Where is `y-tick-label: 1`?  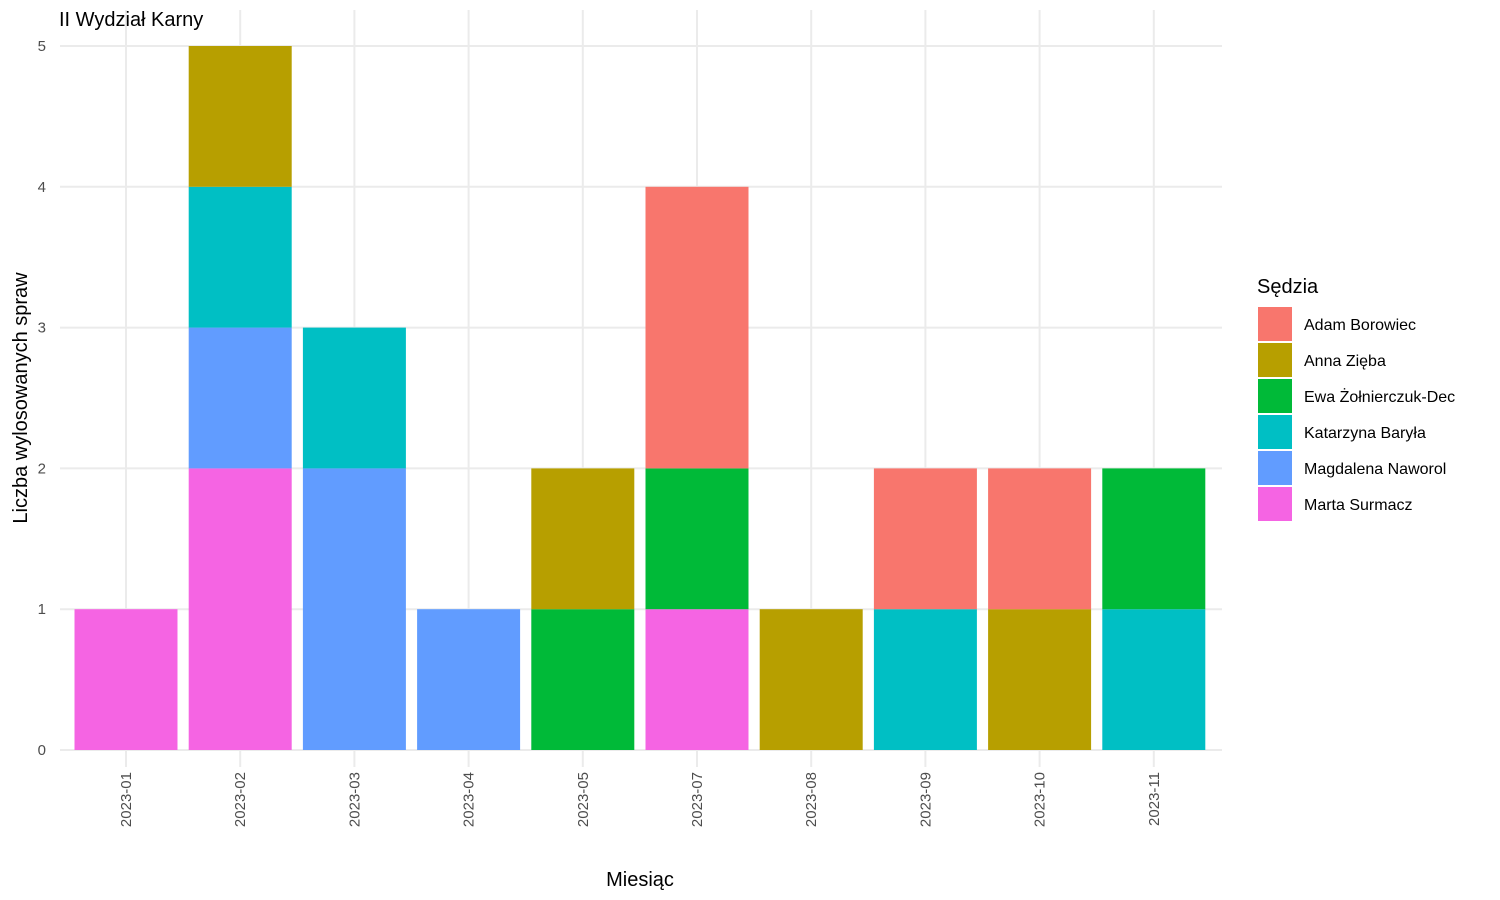
y-tick-label: 1 is located at coordinates (42, 609).